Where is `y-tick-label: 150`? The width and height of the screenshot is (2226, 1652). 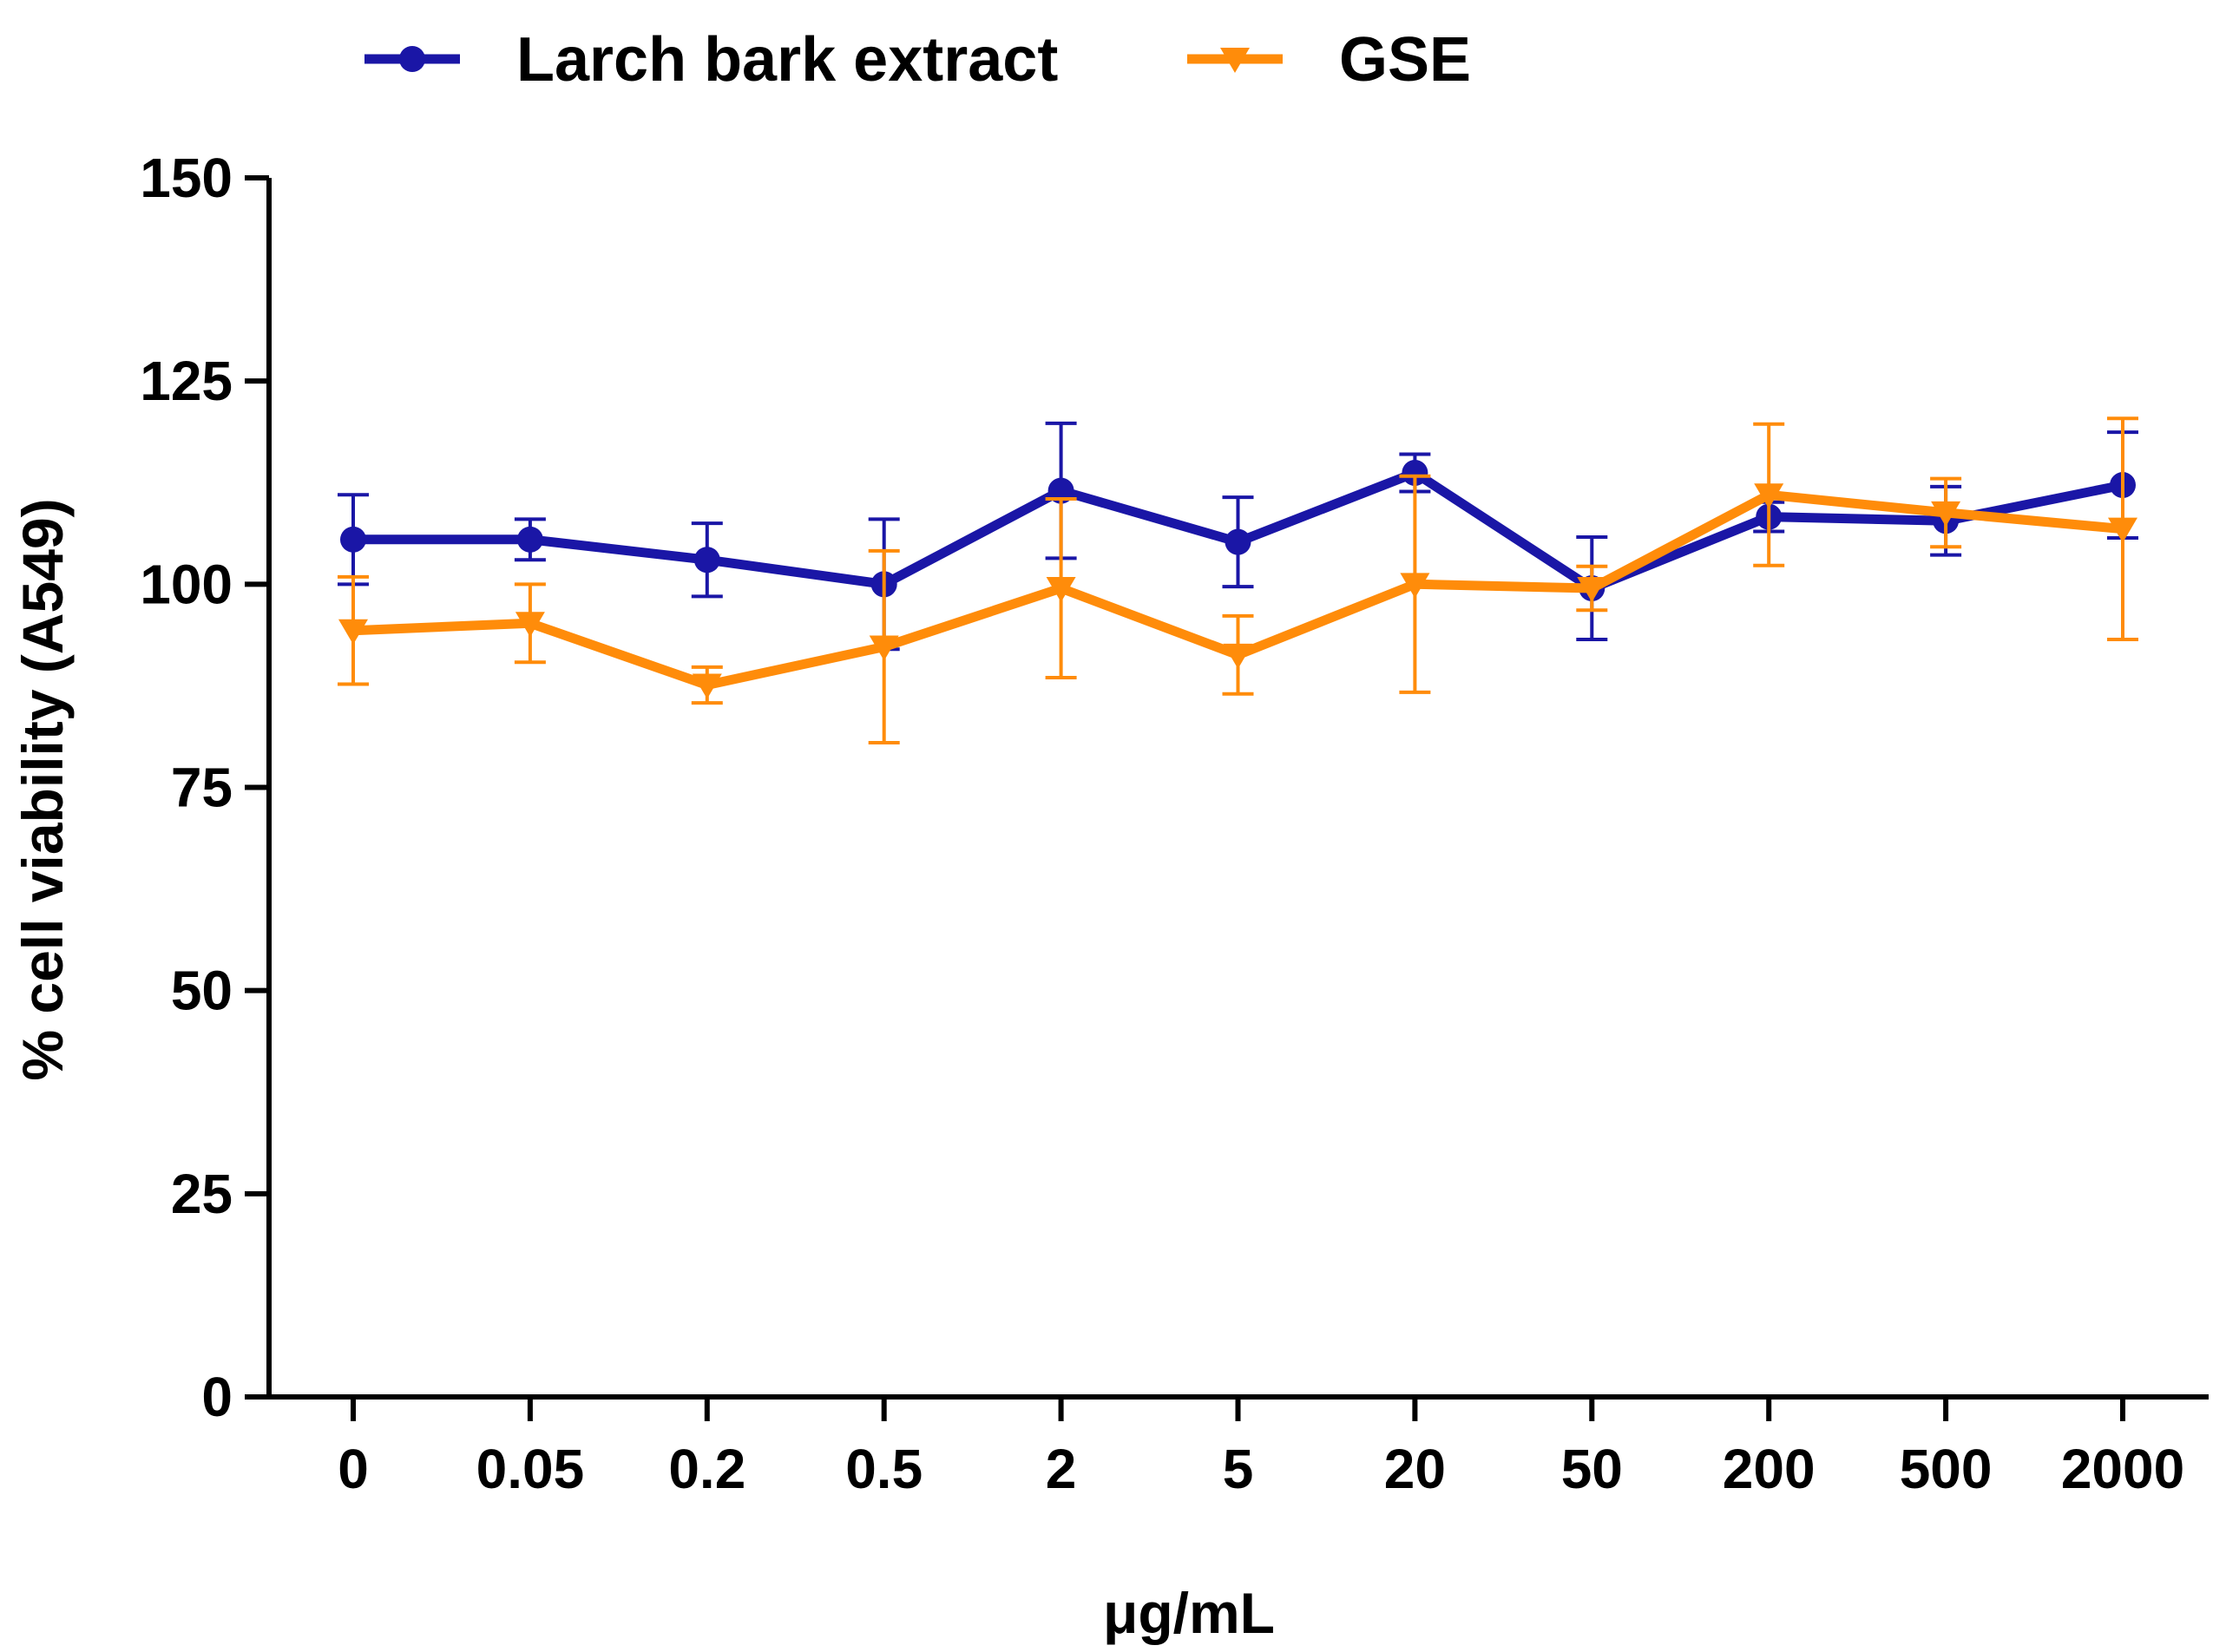 y-tick-label: 150 is located at coordinates (186, 178).